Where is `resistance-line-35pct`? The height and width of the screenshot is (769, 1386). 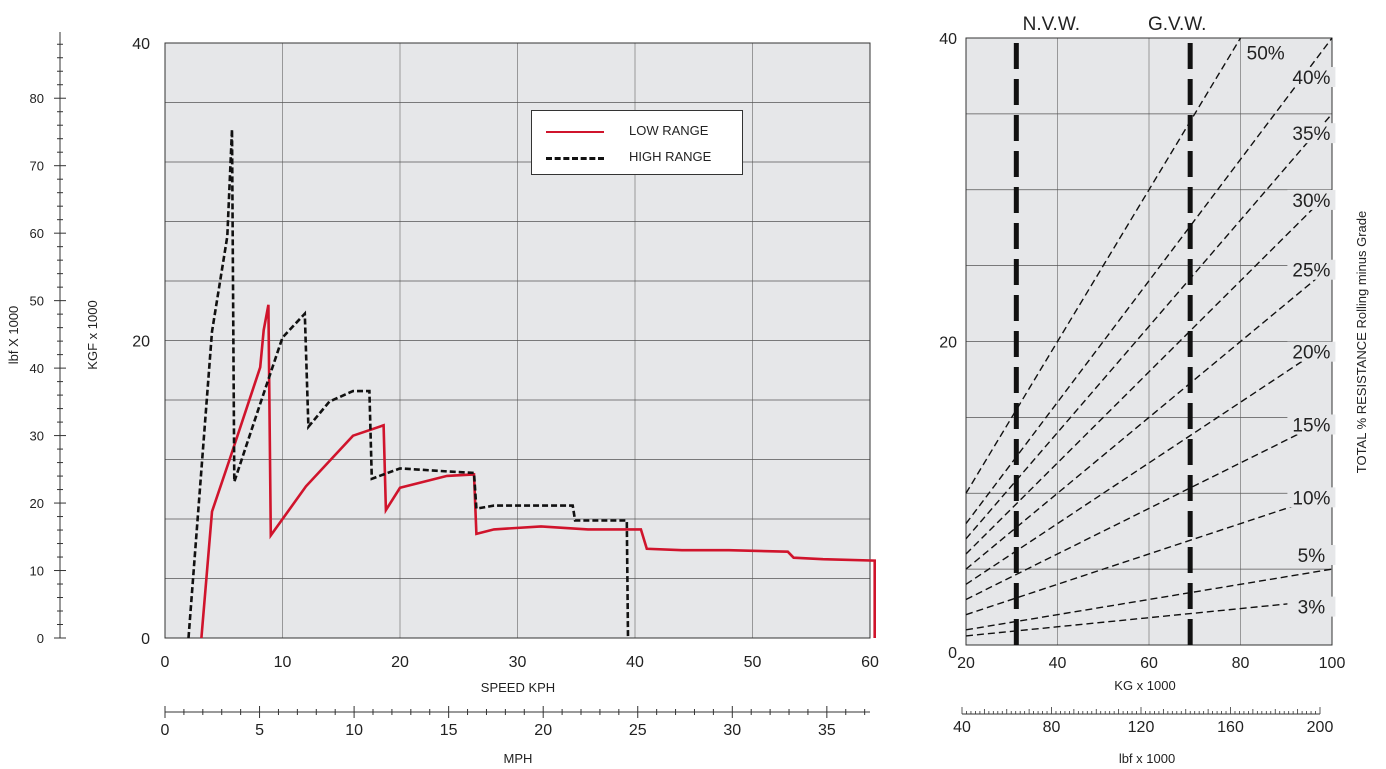
resistance-line-35pct is located at coordinates (1149, 326).